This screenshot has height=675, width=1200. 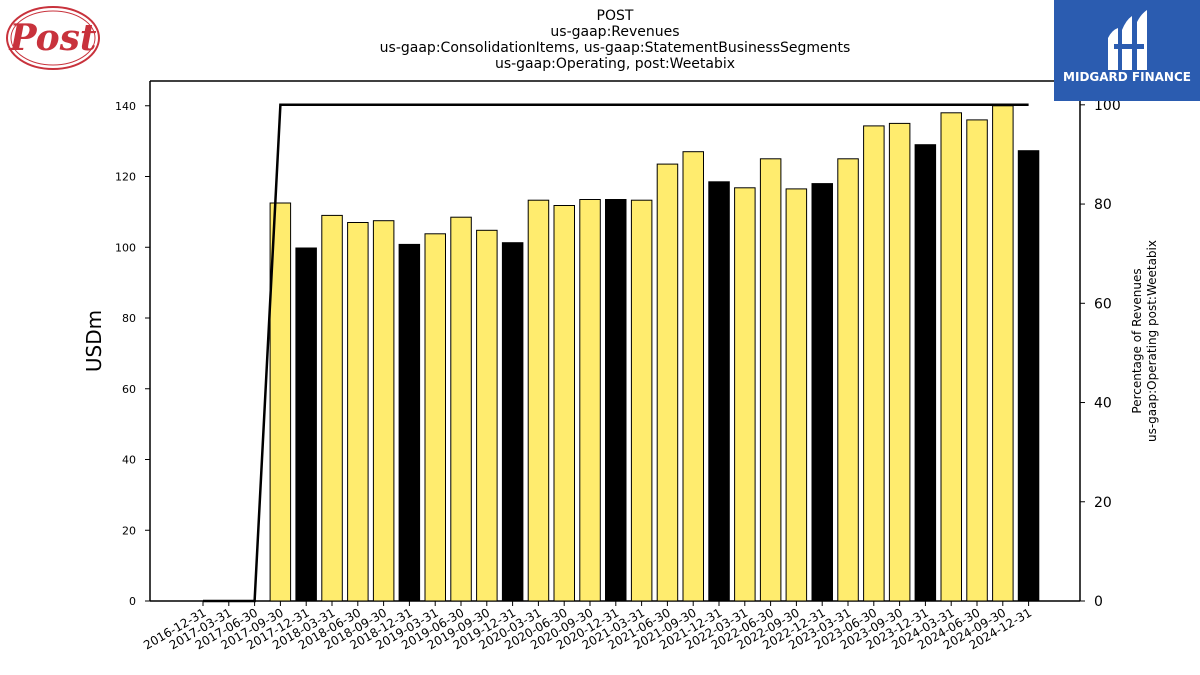 I want to click on y-tick-label: 100, so click(x=125, y=247).